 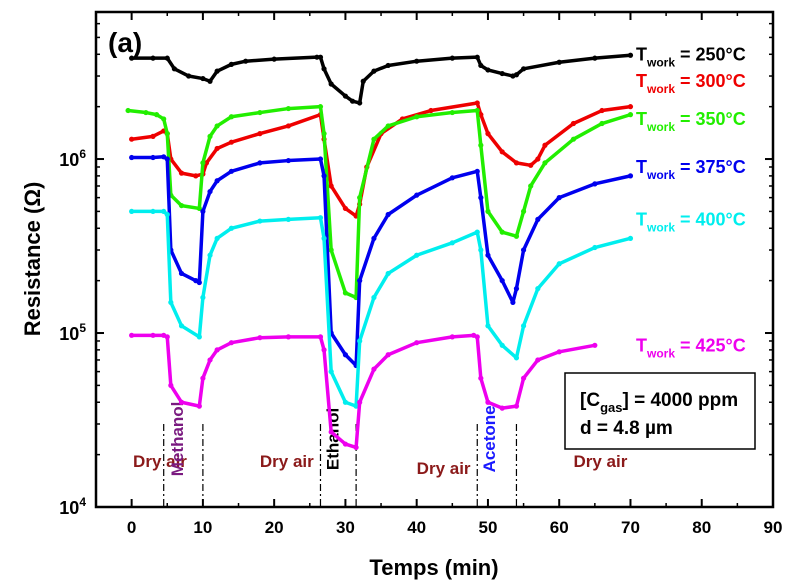 I want to click on x-tick-label: 60, so click(x=559, y=527).